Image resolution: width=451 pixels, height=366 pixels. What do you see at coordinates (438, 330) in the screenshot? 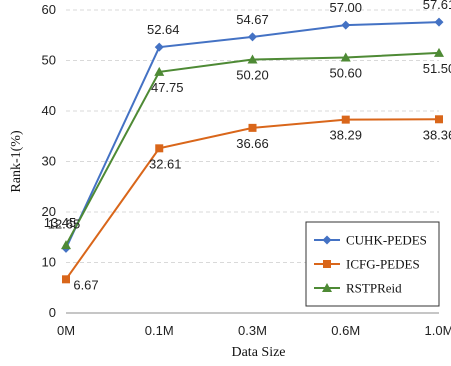
I see `x-tick-label: 1.0M` at bounding box center [438, 330].